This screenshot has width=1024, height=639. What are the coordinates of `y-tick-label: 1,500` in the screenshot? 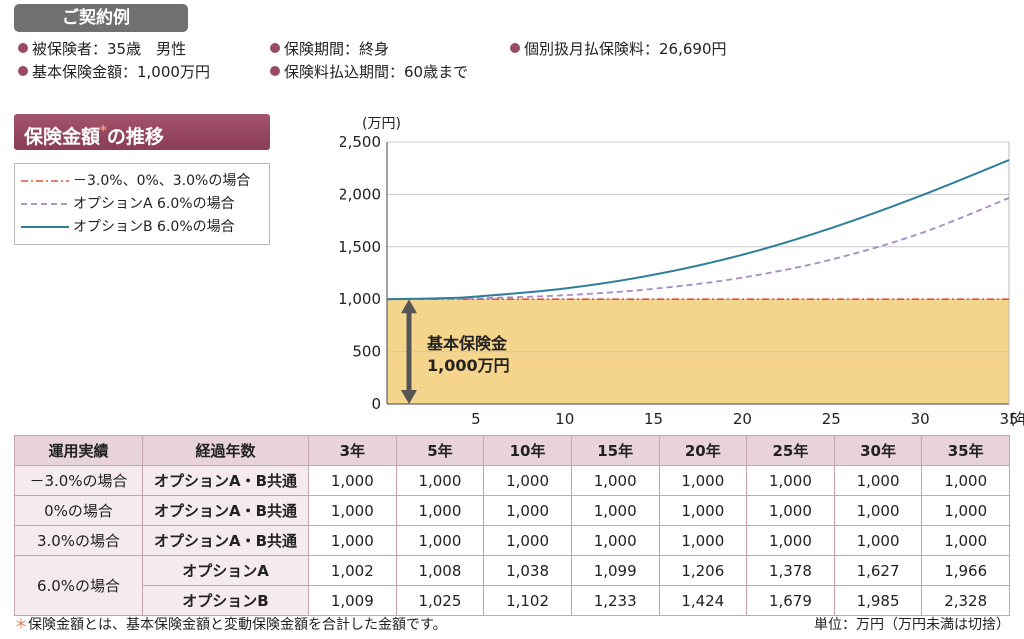 It's located at (360, 247).